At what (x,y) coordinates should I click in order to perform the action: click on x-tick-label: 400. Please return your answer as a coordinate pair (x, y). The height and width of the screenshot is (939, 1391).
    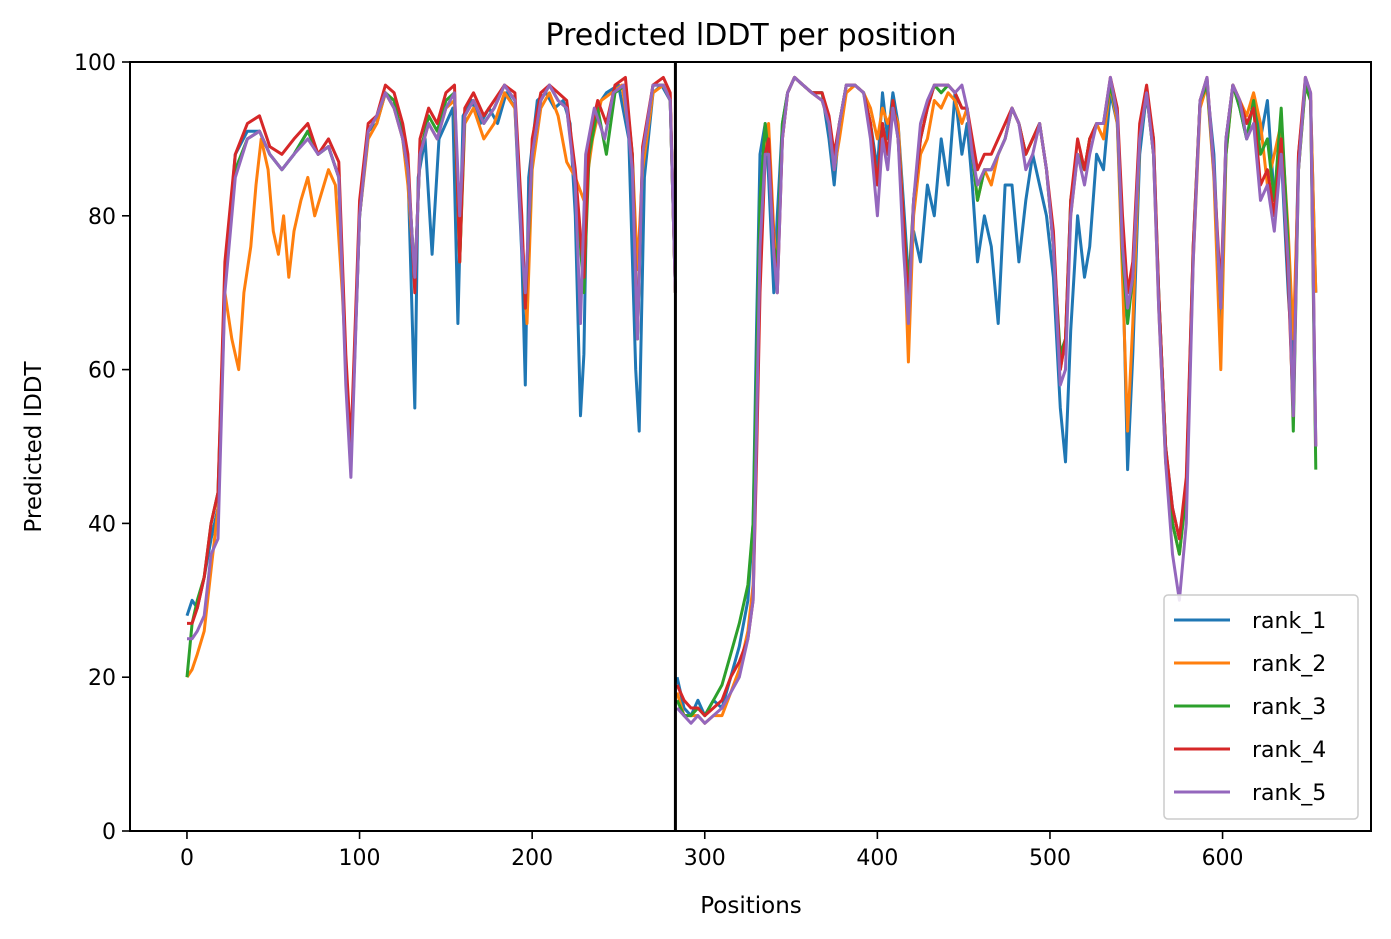
    Looking at the image, I should click on (877, 858).